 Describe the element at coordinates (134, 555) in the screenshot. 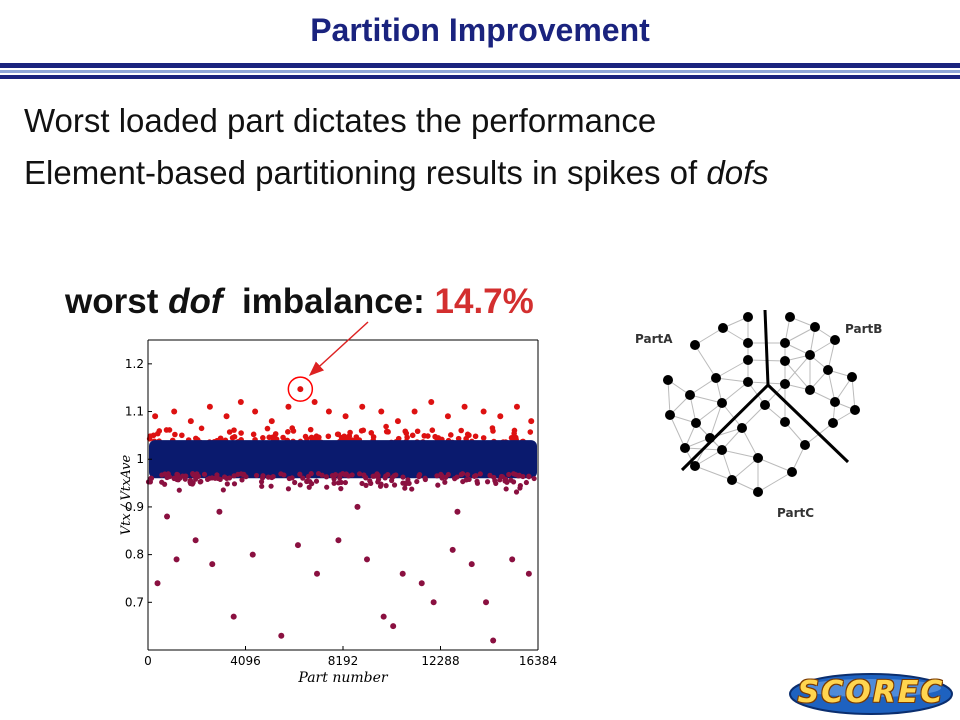

I see `y-tick-label: 0.8` at that location.